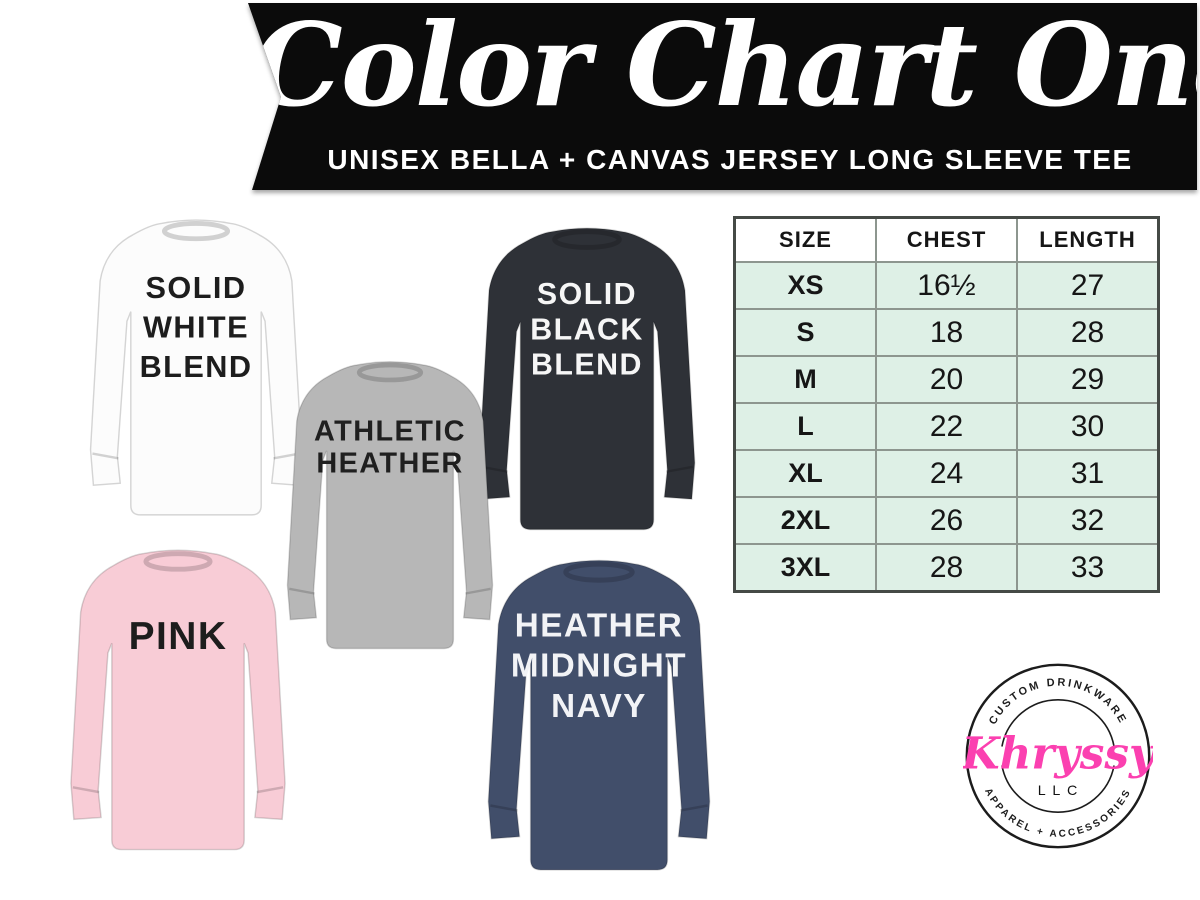 The height and width of the screenshot is (900, 1200). What do you see at coordinates (726, 66) in the screenshot?
I see `banner-title: Color Chart One` at bounding box center [726, 66].